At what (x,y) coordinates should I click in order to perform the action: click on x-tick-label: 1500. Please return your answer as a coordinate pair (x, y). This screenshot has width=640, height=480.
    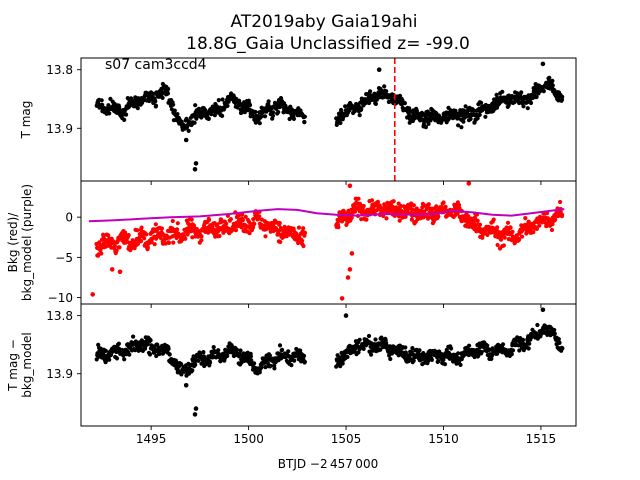
    Looking at the image, I should click on (248, 439).